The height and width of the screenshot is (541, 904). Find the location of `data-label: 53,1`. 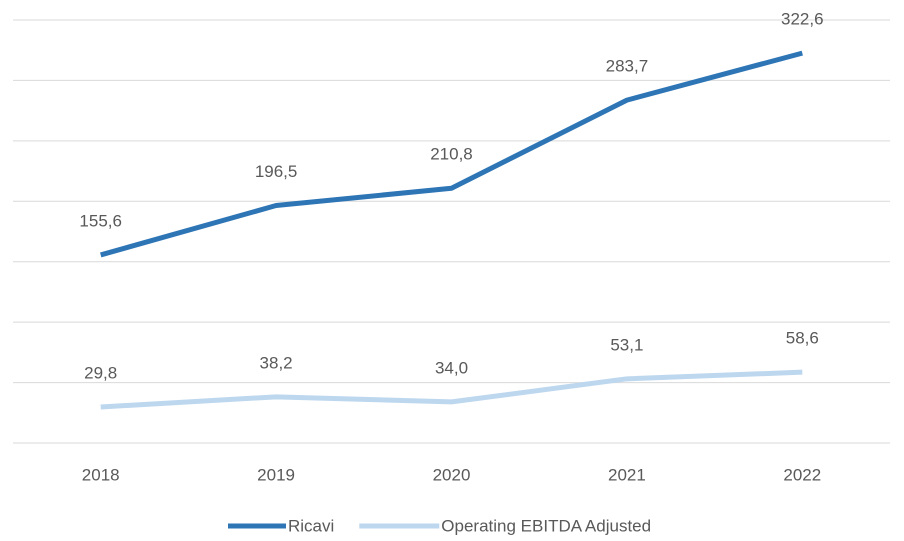

data-label: 53,1 is located at coordinates (626, 344).